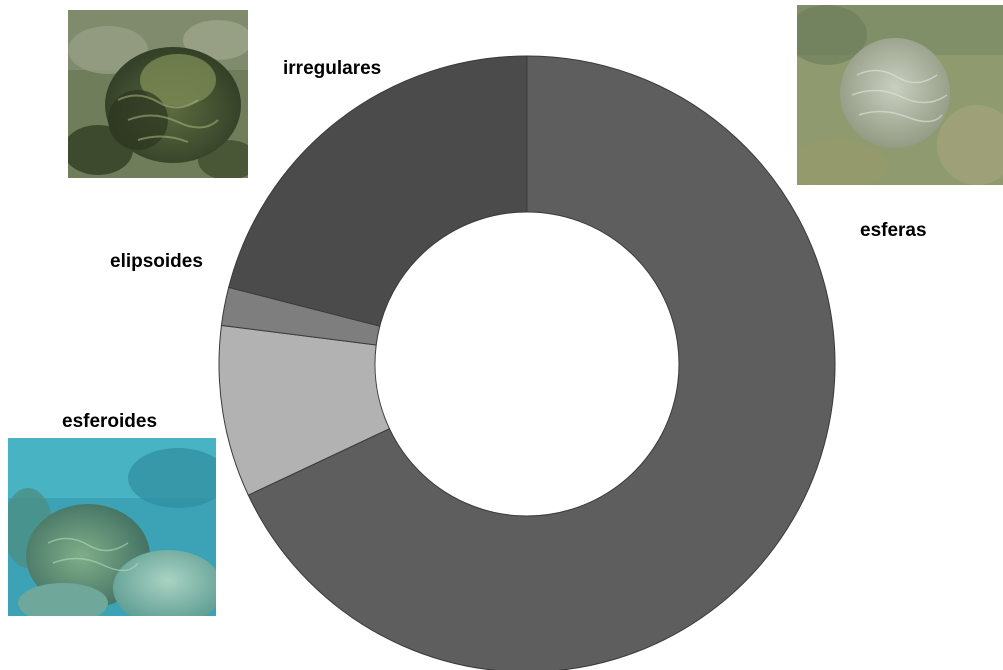 This screenshot has height=670, width=1003. Describe the element at coordinates (378, 191) in the screenshot. I see `slice-irregulares` at that location.